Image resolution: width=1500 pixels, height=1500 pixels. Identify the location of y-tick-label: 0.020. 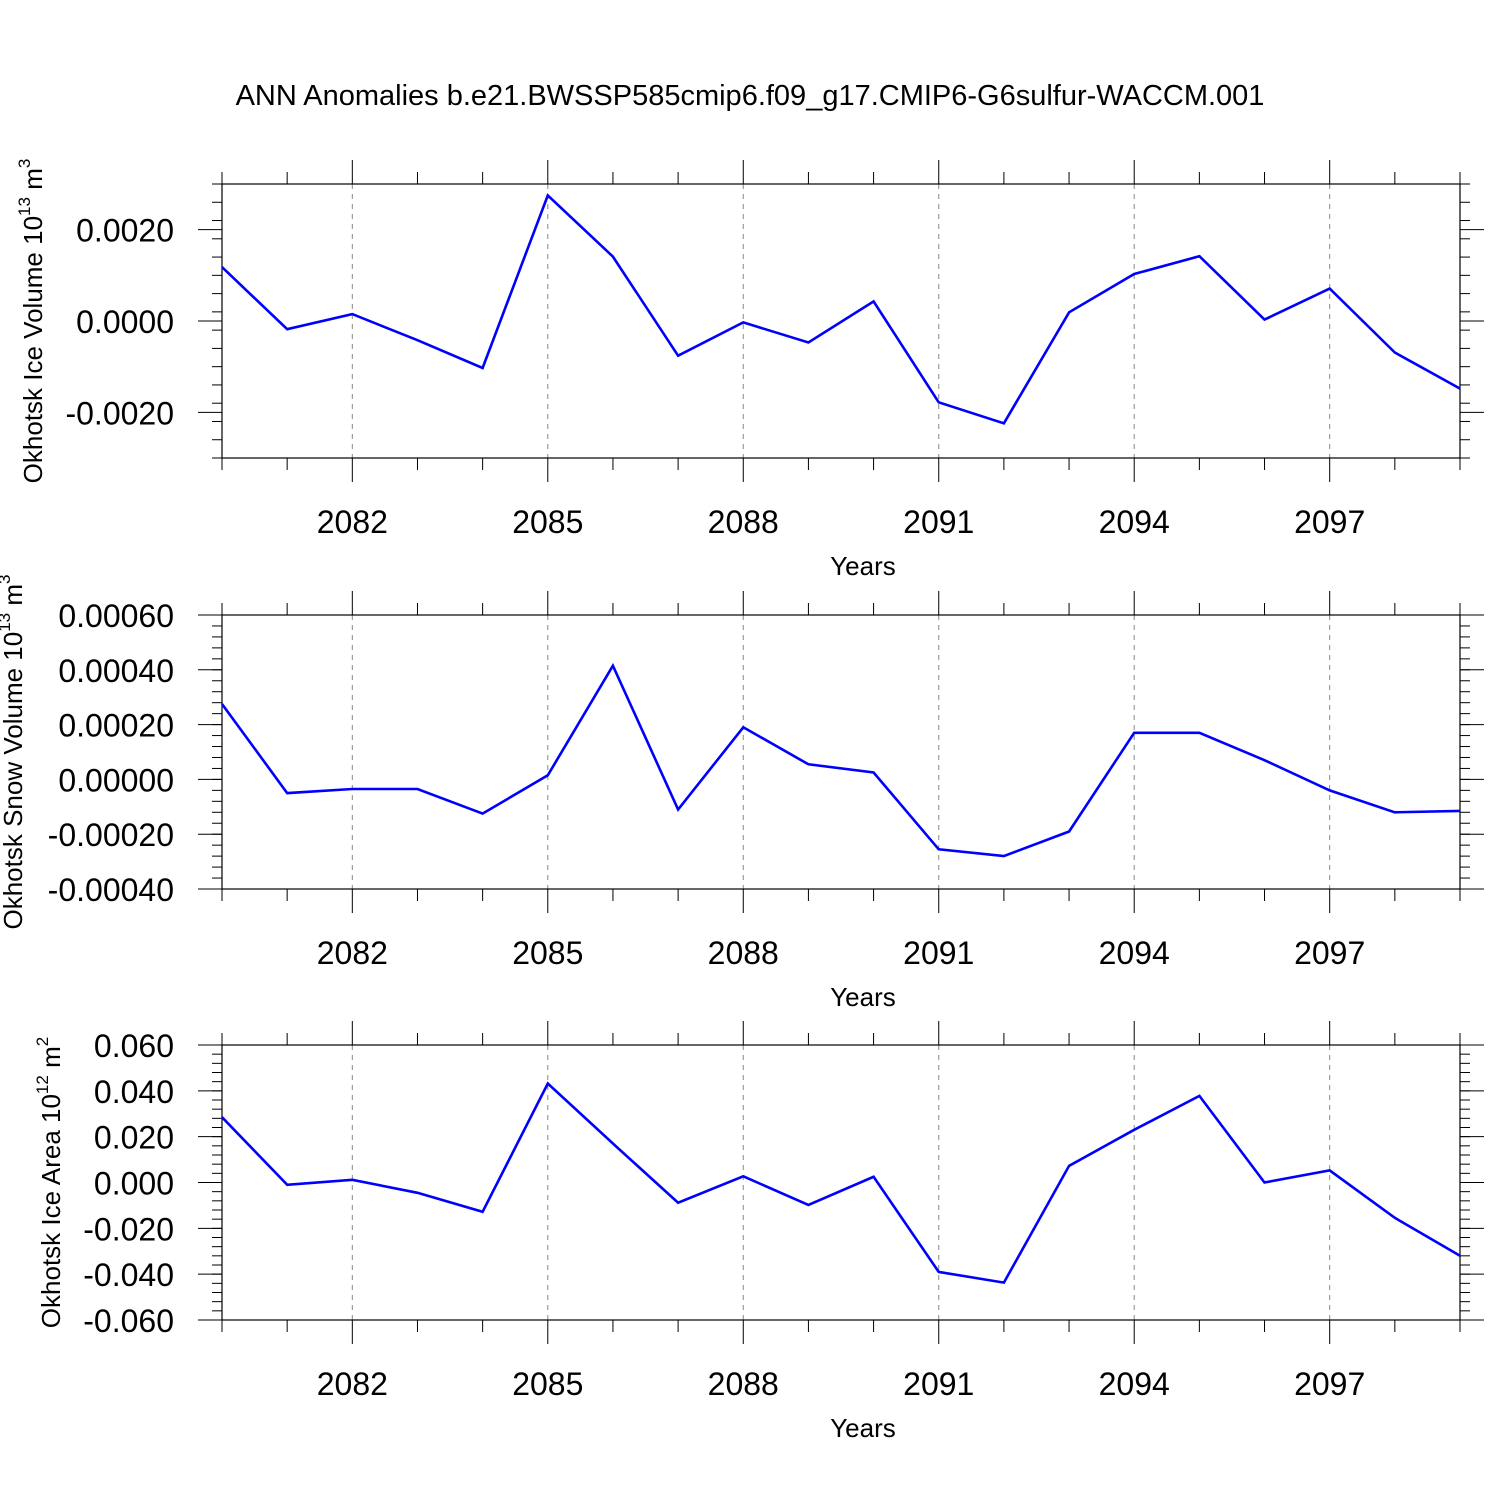
(134, 1138).